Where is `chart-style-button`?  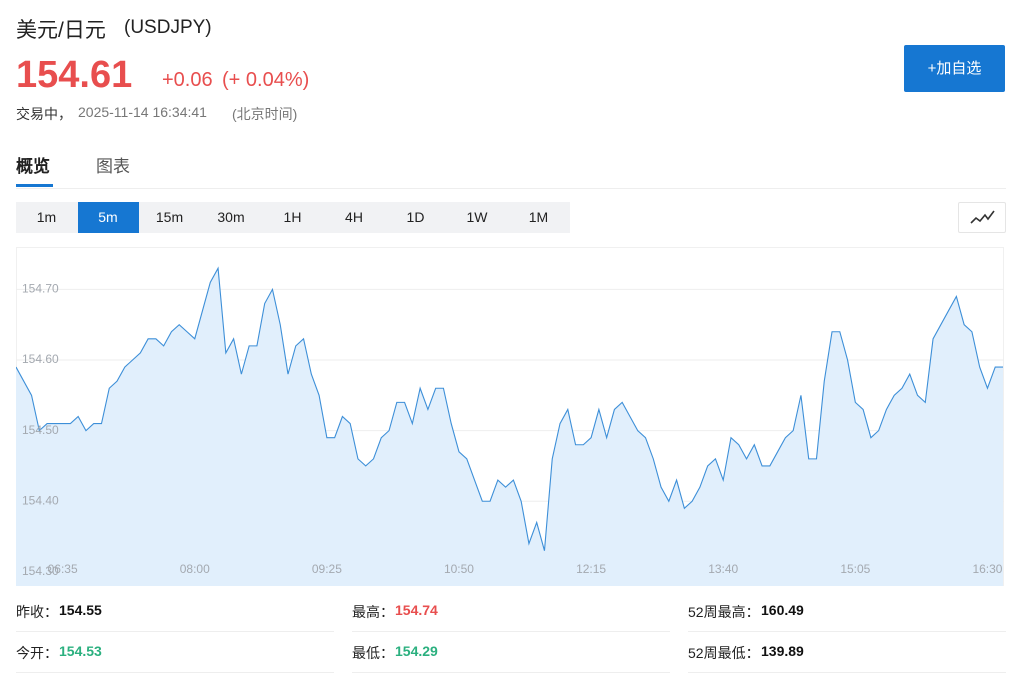 chart-style-button is located at coordinates (982, 217).